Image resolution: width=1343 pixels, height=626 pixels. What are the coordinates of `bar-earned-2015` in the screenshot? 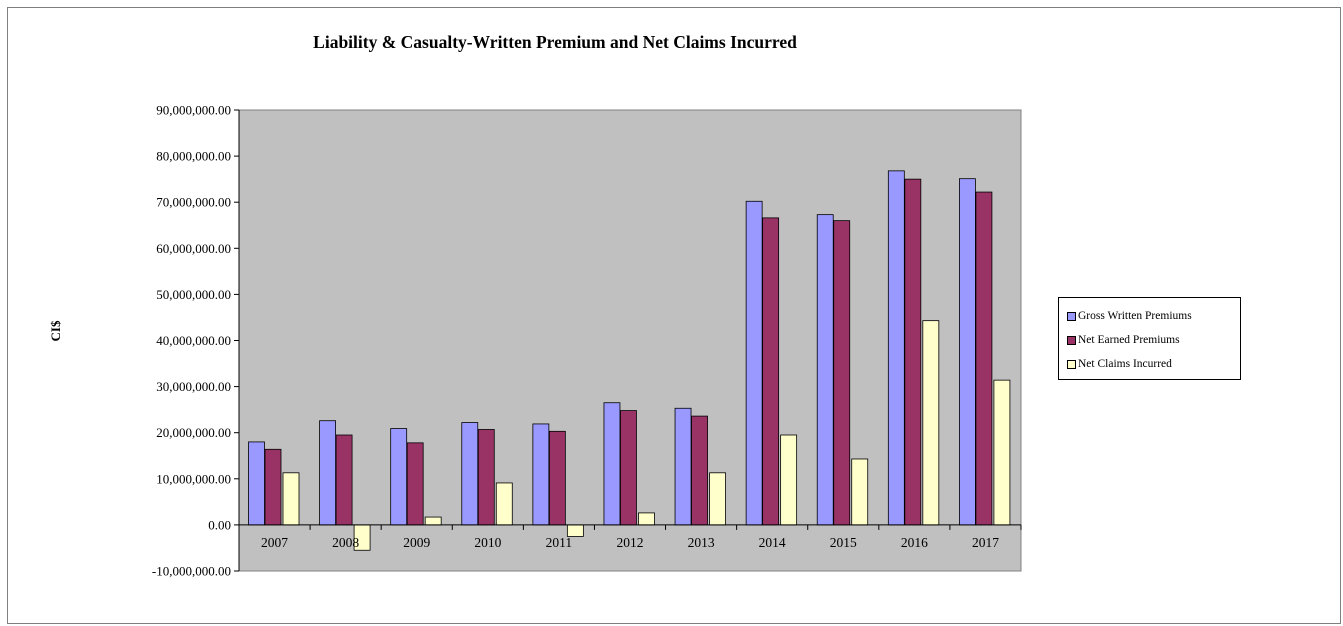 It's located at (842, 373).